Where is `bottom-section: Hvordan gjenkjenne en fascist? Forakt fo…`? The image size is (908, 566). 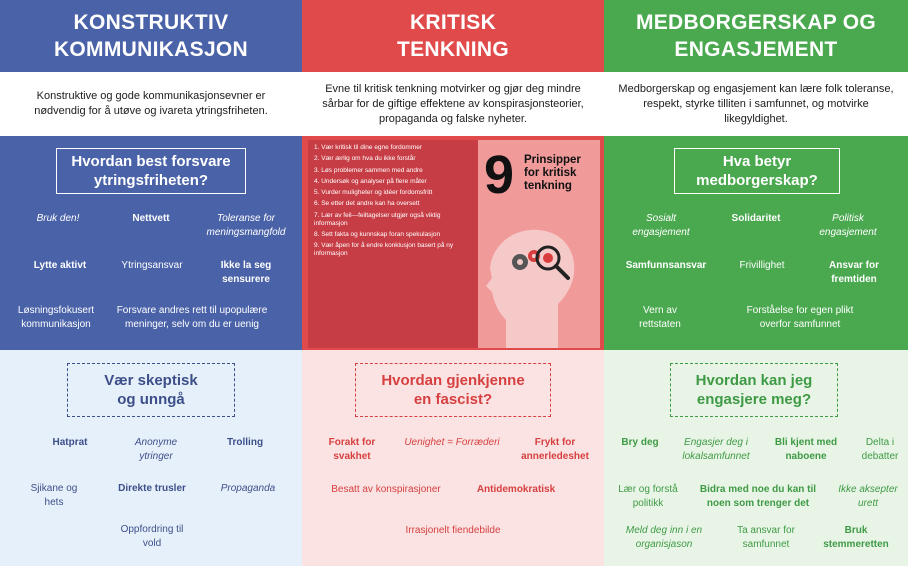 bottom-section: Hvordan gjenkjenne en fascist? Forakt fo… is located at coordinates (453, 458).